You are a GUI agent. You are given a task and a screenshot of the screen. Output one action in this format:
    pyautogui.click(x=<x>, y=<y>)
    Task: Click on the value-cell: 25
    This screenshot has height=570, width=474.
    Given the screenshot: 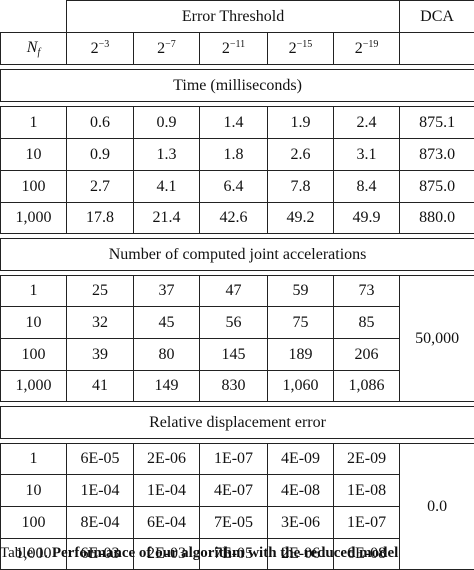 What is the action you would take?
    pyautogui.click(x=100, y=291)
    